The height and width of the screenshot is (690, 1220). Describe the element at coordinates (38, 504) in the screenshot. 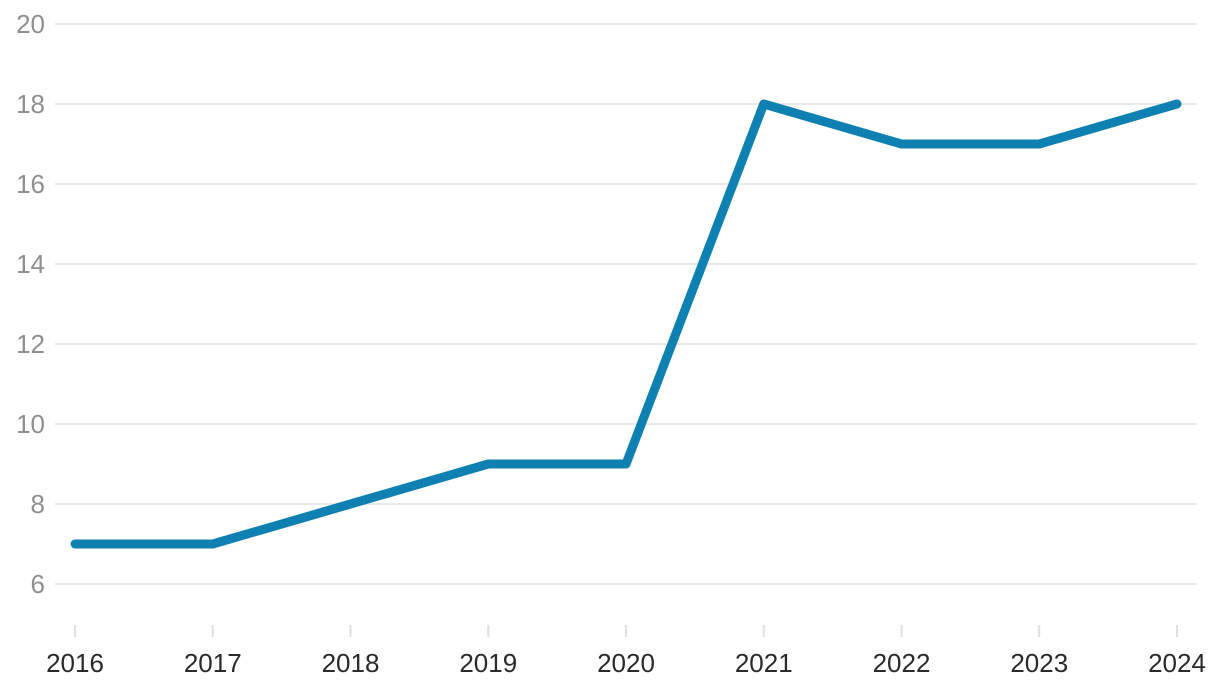

I see `y-axis-tick-label: 8` at that location.